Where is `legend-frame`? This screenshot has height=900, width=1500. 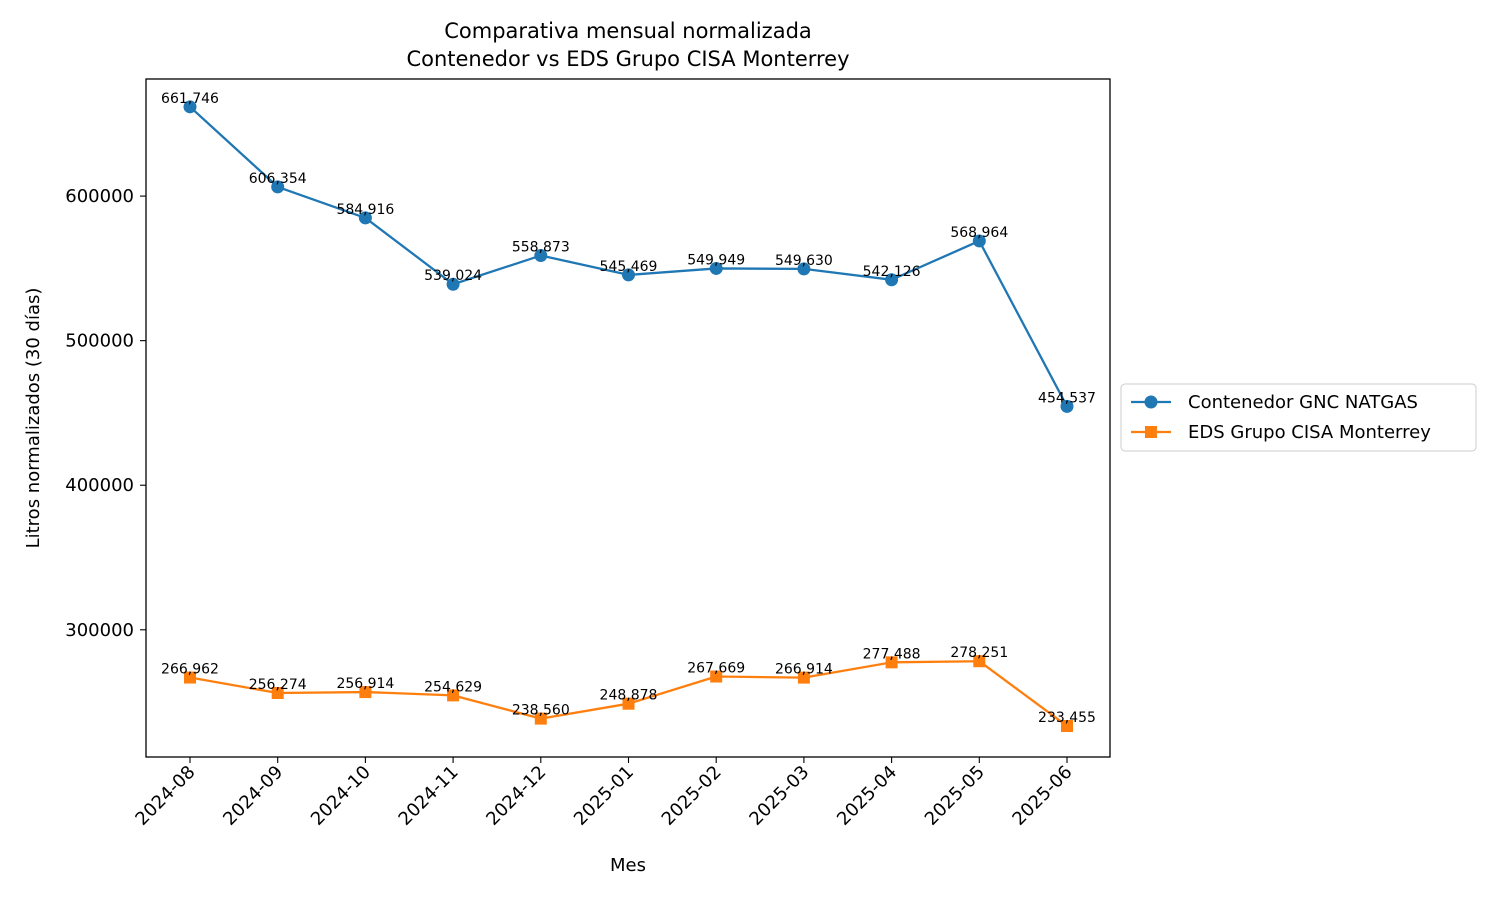 legend-frame is located at coordinates (1298, 417).